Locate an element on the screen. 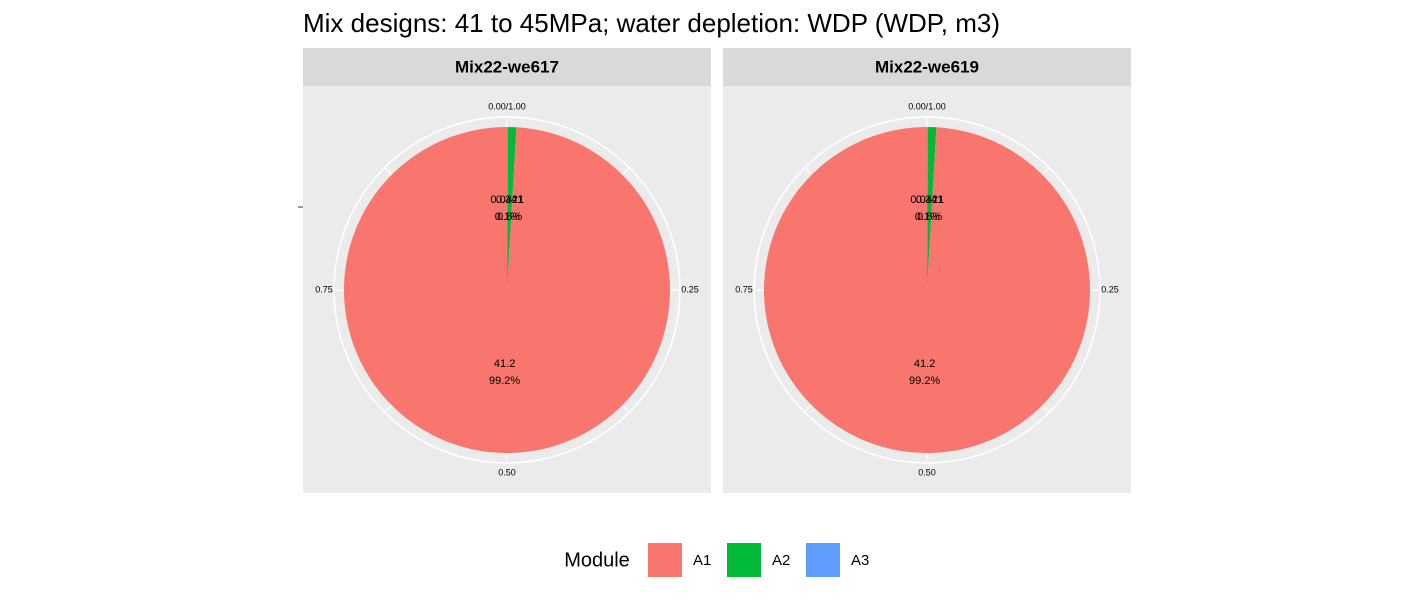 This screenshot has width=1425, height=600. strip-label: Mix22-we617 is located at coordinates (507, 66).